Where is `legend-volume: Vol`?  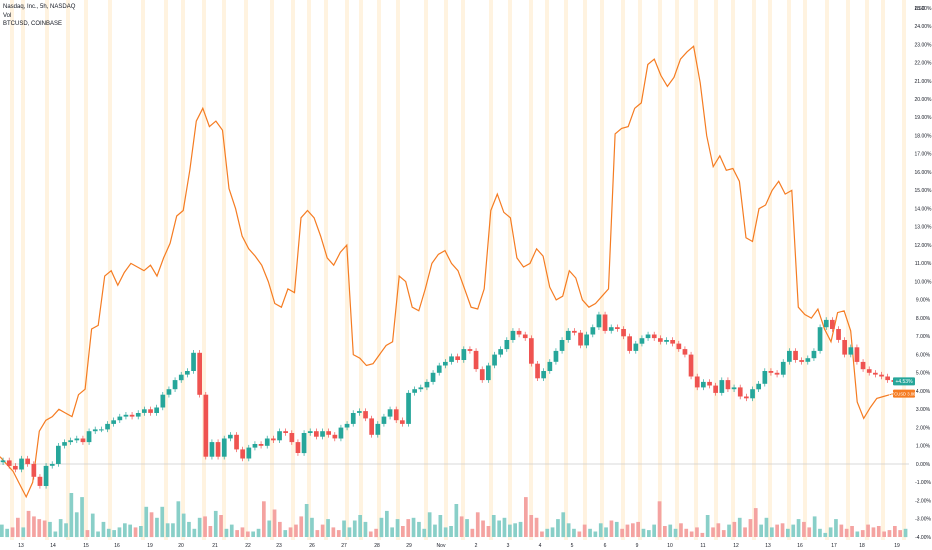 legend-volume: Vol is located at coordinates (7, 15).